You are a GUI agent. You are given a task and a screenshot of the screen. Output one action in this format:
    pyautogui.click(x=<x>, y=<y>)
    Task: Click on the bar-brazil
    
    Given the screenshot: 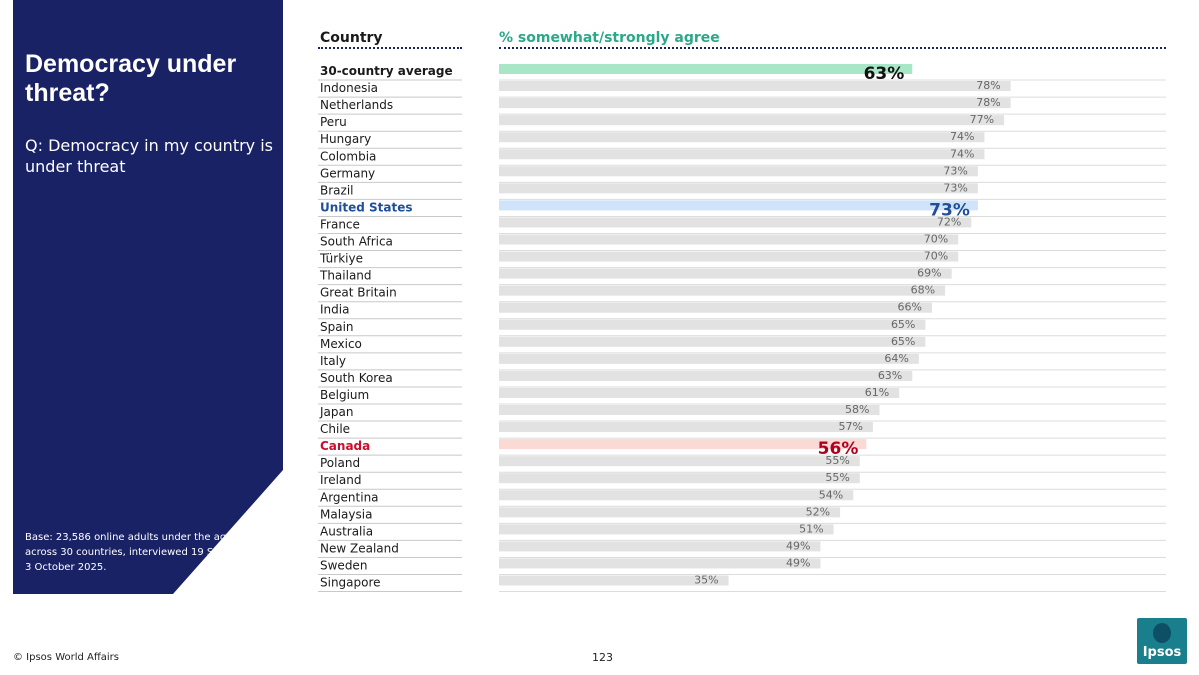 What is the action you would take?
    pyautogui.click(x=738, y=188)
    